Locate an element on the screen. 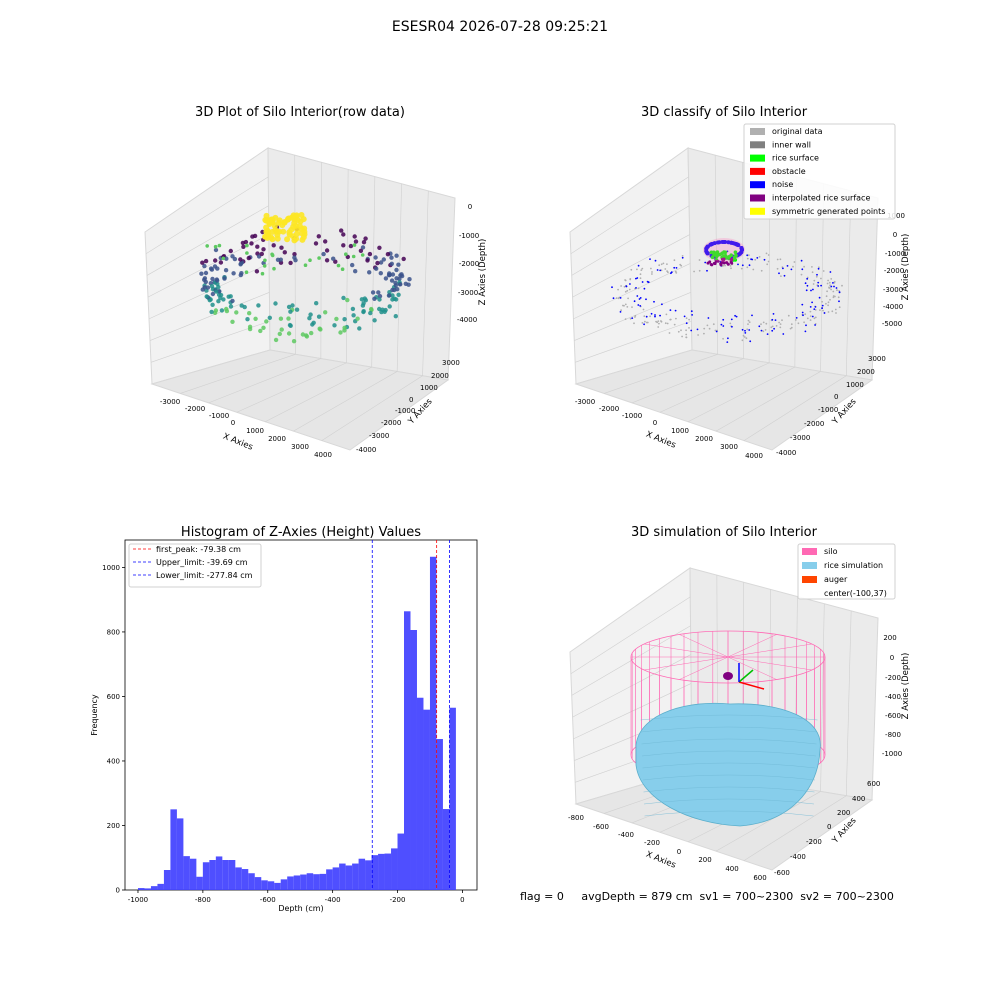 This screenshot has height=1000, width=1000. histogram-y-tick-label: 0 is located at coordinates (118, 891).